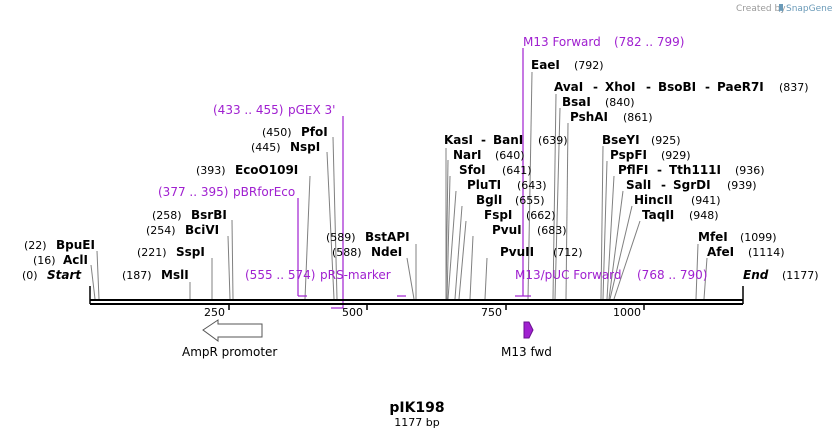 This screenshot has height=438, width=834. Describe the element at coordinates (44, 260) in the screenshot. I see `enzyme-pos: (16)` at that location.